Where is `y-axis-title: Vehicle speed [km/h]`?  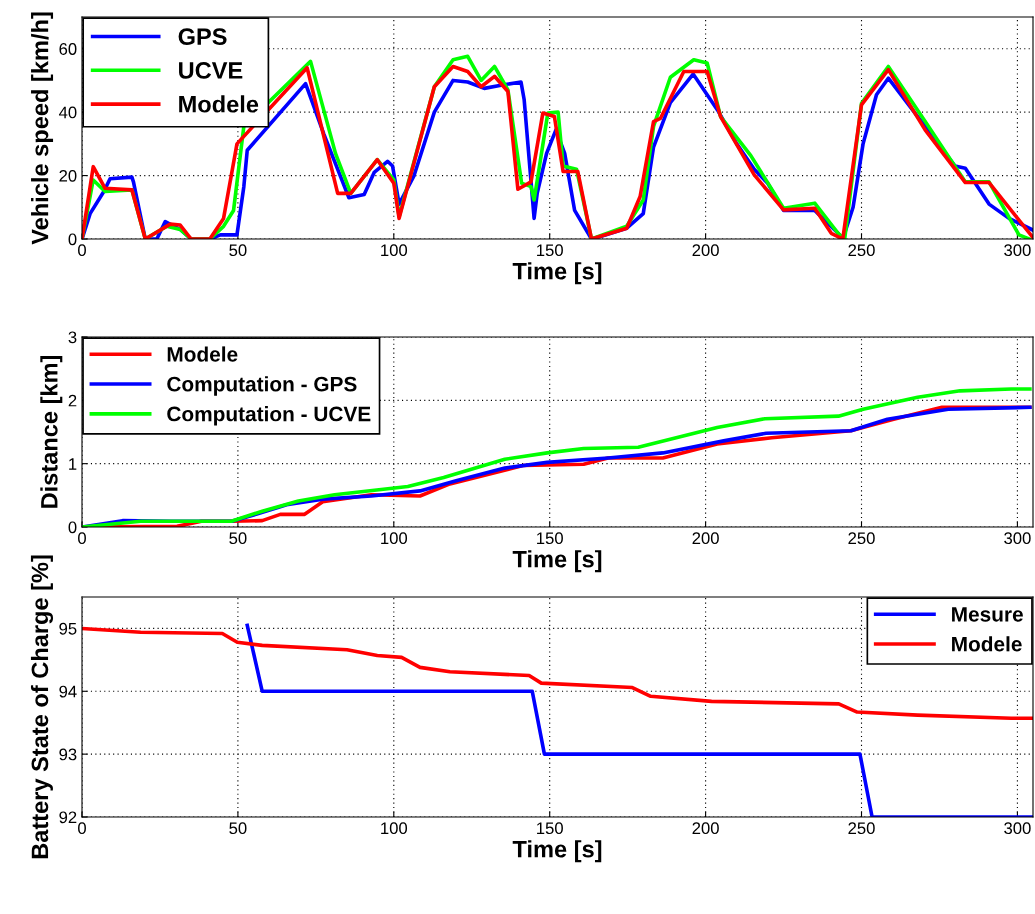 y-axis-title: Vehicle speed [km/h] is located at coordinates (42, 128).